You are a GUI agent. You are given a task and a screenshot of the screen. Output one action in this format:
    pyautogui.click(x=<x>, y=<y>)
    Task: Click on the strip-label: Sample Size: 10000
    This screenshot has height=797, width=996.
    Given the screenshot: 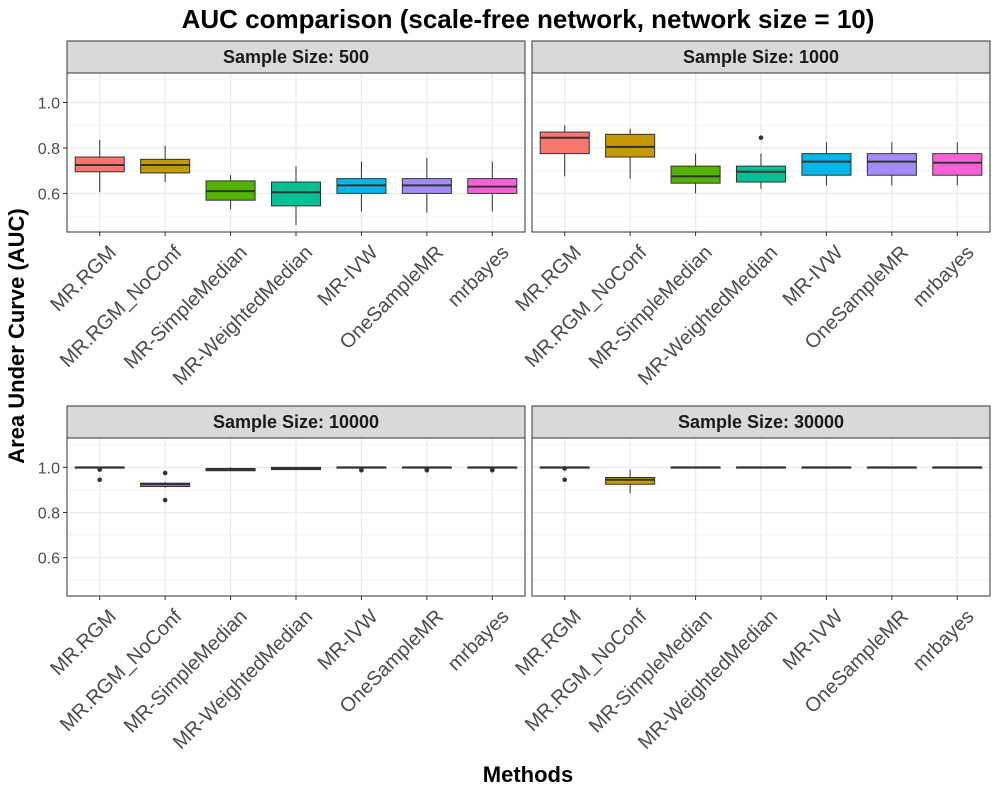 What is the action you would take?
    pyautogui.click(x=296, y=422)
    